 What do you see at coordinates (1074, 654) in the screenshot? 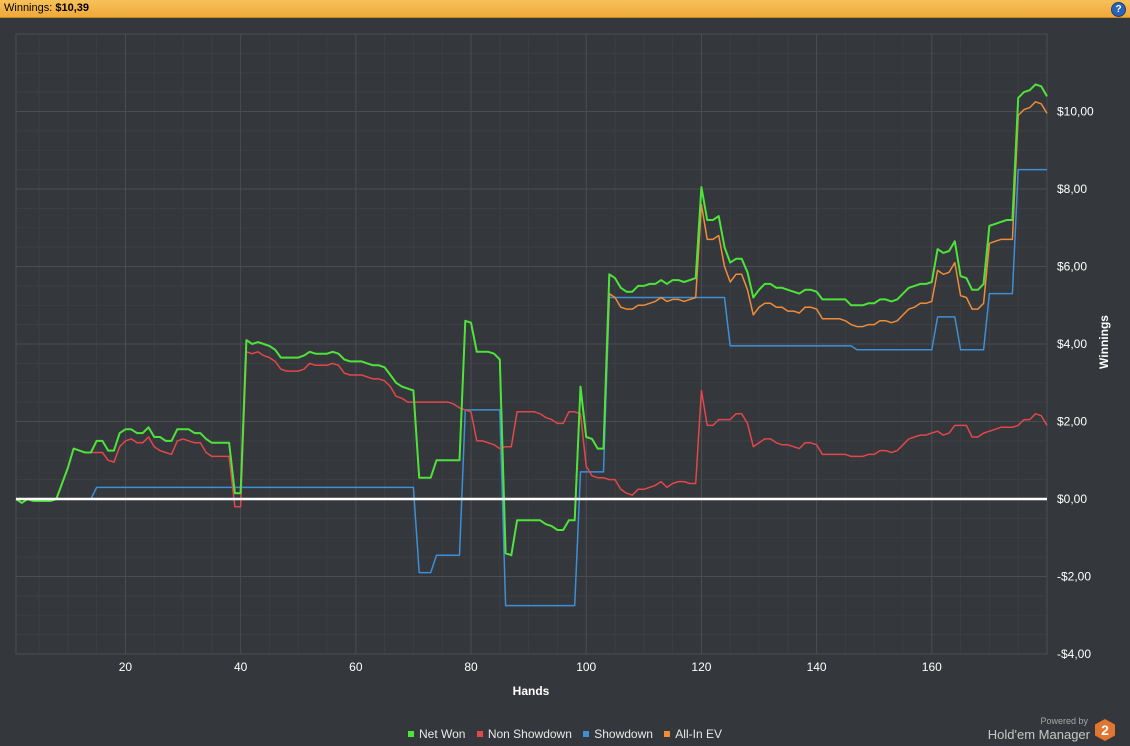
I see `y-tick-label: -$4,00` at bounding box center [1074, 654].